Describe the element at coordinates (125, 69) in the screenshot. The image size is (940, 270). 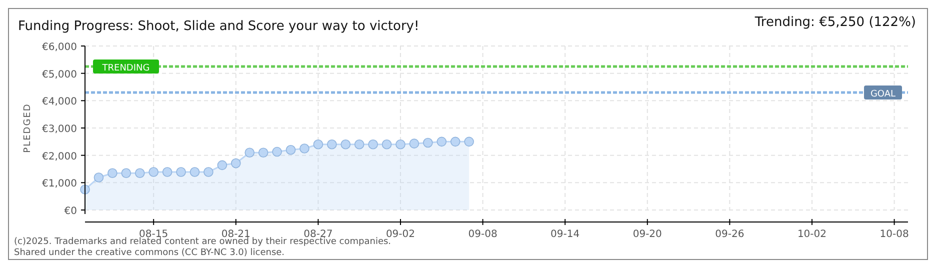
I see `ref-line-label: TRENDING` at that location.